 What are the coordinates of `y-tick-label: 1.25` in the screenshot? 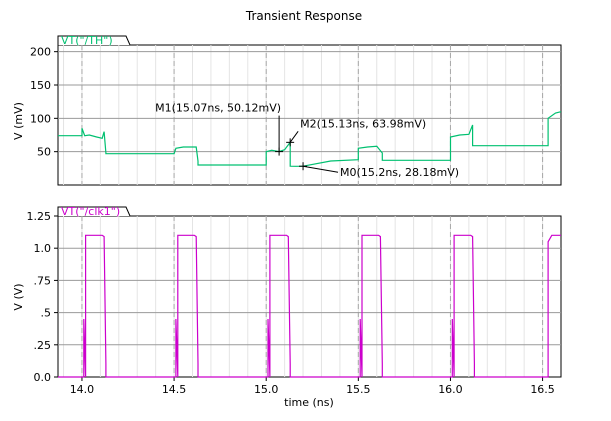 It's located at (39, 216).